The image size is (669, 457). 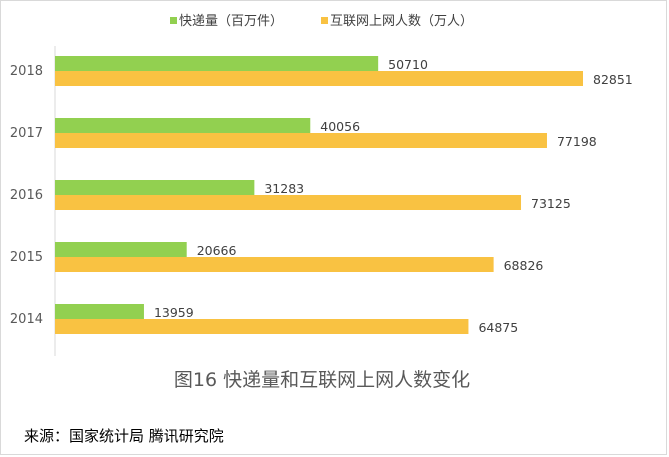 What do you see at coordinates (217, 250) in the screenshot?
I see `data-label: 20666` at bounding box center [217, 250].